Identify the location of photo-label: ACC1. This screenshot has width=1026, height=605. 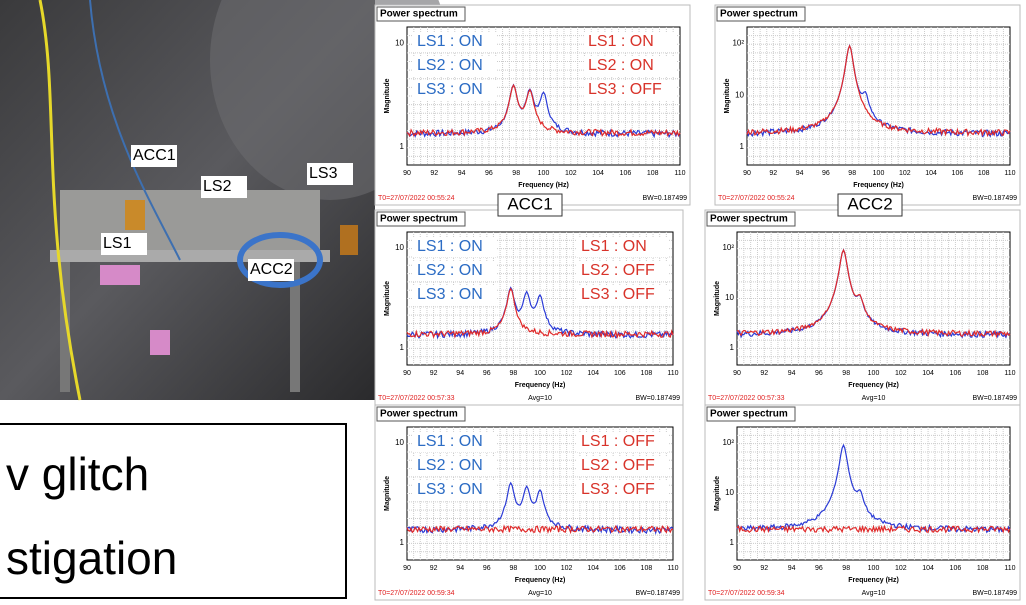
(154, 155).